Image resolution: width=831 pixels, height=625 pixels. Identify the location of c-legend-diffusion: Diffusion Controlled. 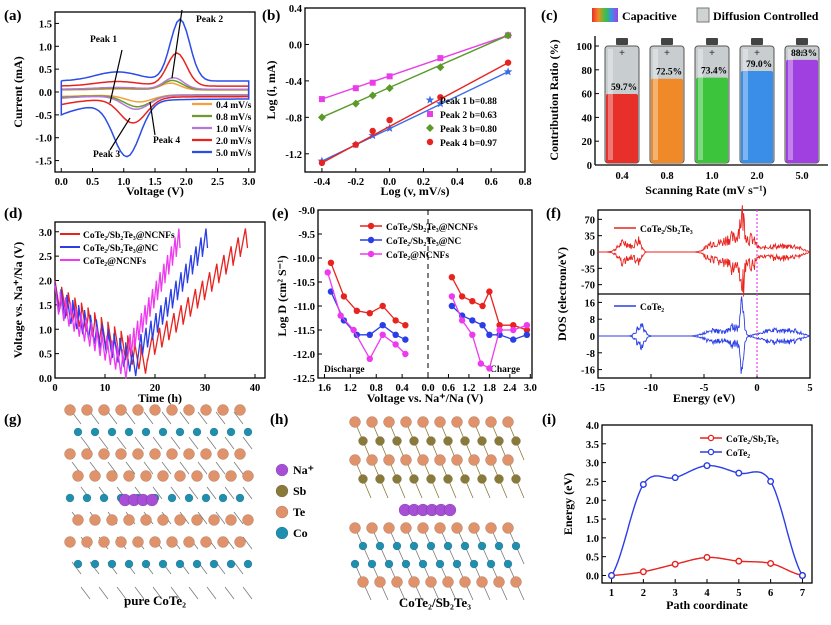
(766, 16).